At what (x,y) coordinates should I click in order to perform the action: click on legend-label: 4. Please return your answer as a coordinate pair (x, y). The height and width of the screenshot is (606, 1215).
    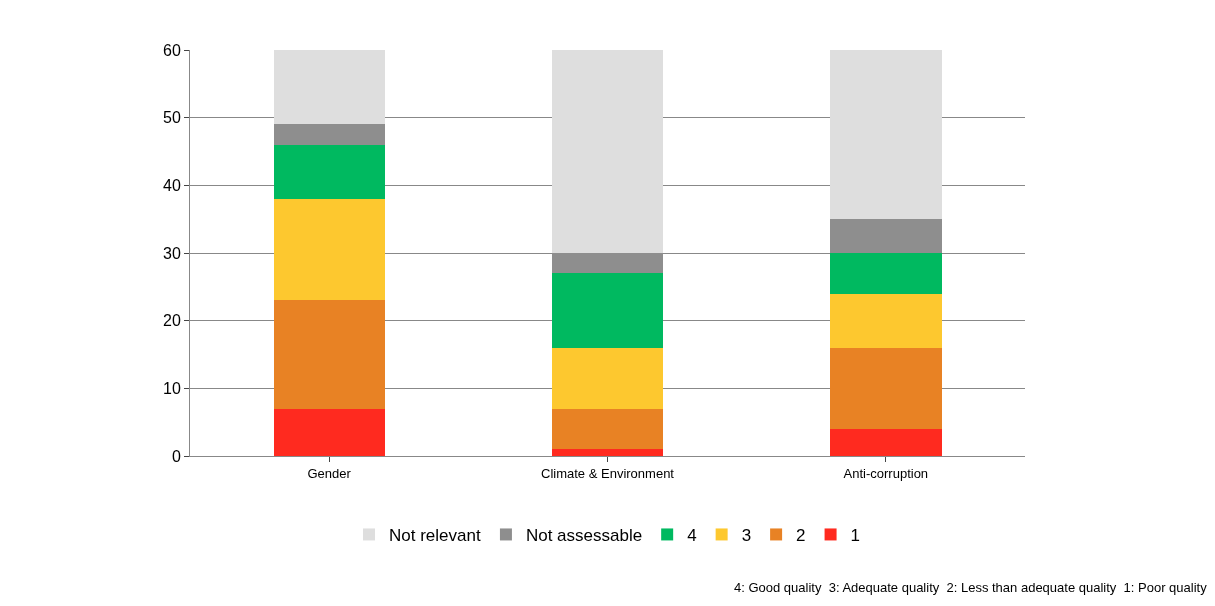
    Looking at the image, I should click on (692, 536).